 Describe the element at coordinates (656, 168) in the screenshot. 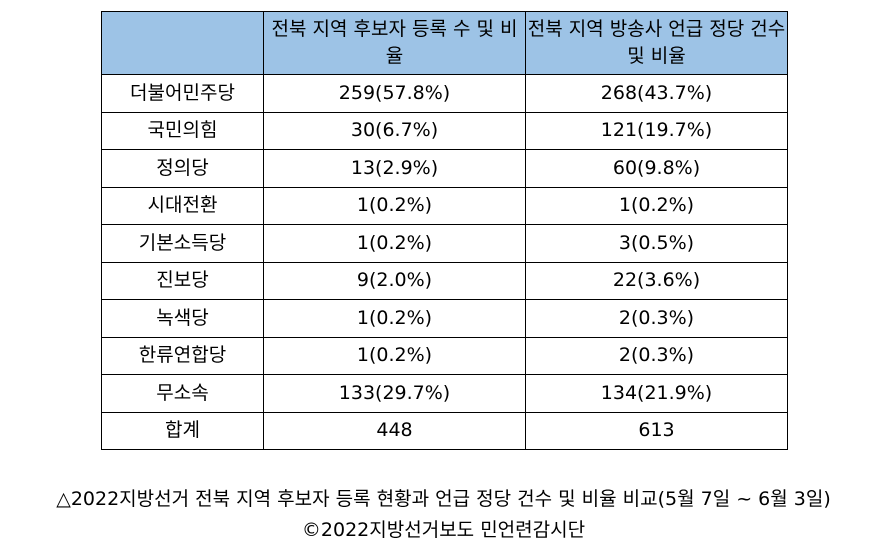

I see `mention-cell: 60(9.8%)` at that location.